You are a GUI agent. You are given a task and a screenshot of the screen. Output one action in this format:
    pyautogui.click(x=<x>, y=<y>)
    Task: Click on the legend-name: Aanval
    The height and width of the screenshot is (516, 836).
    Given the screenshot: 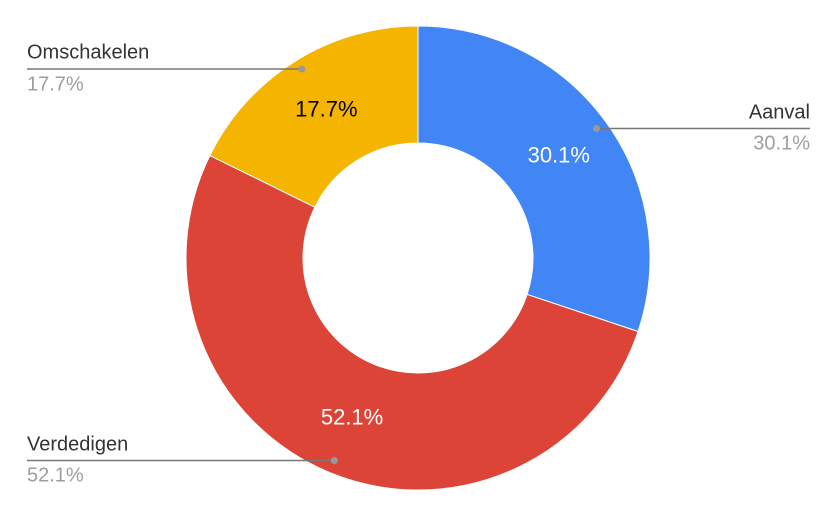 What is the action you would take?
    pyautogui.click(x=779, y=112)
    